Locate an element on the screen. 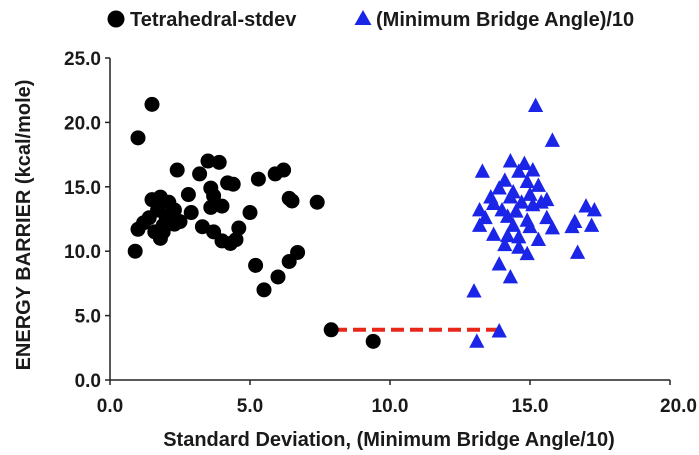  legend-marker-circle is located at coordinates (116, 19).